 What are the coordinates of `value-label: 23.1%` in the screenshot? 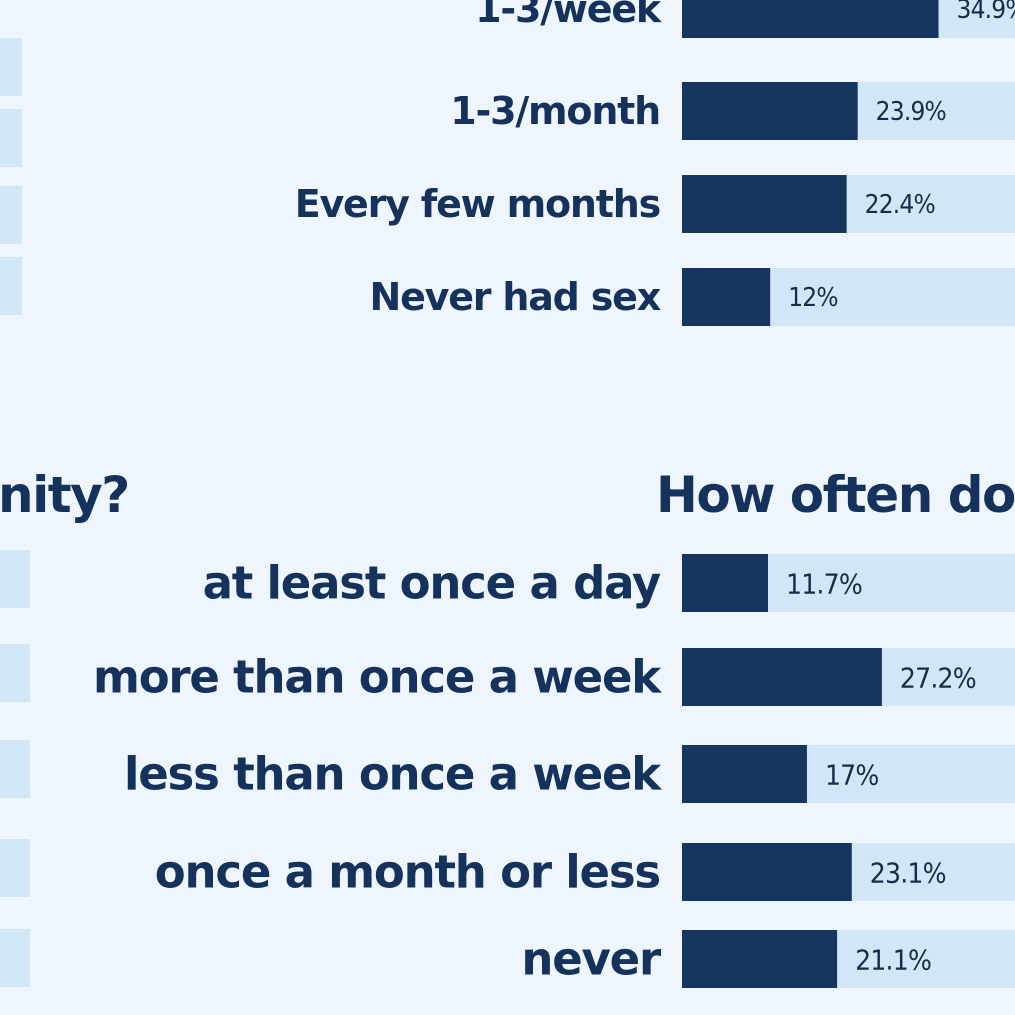 It's located at (908, 873).